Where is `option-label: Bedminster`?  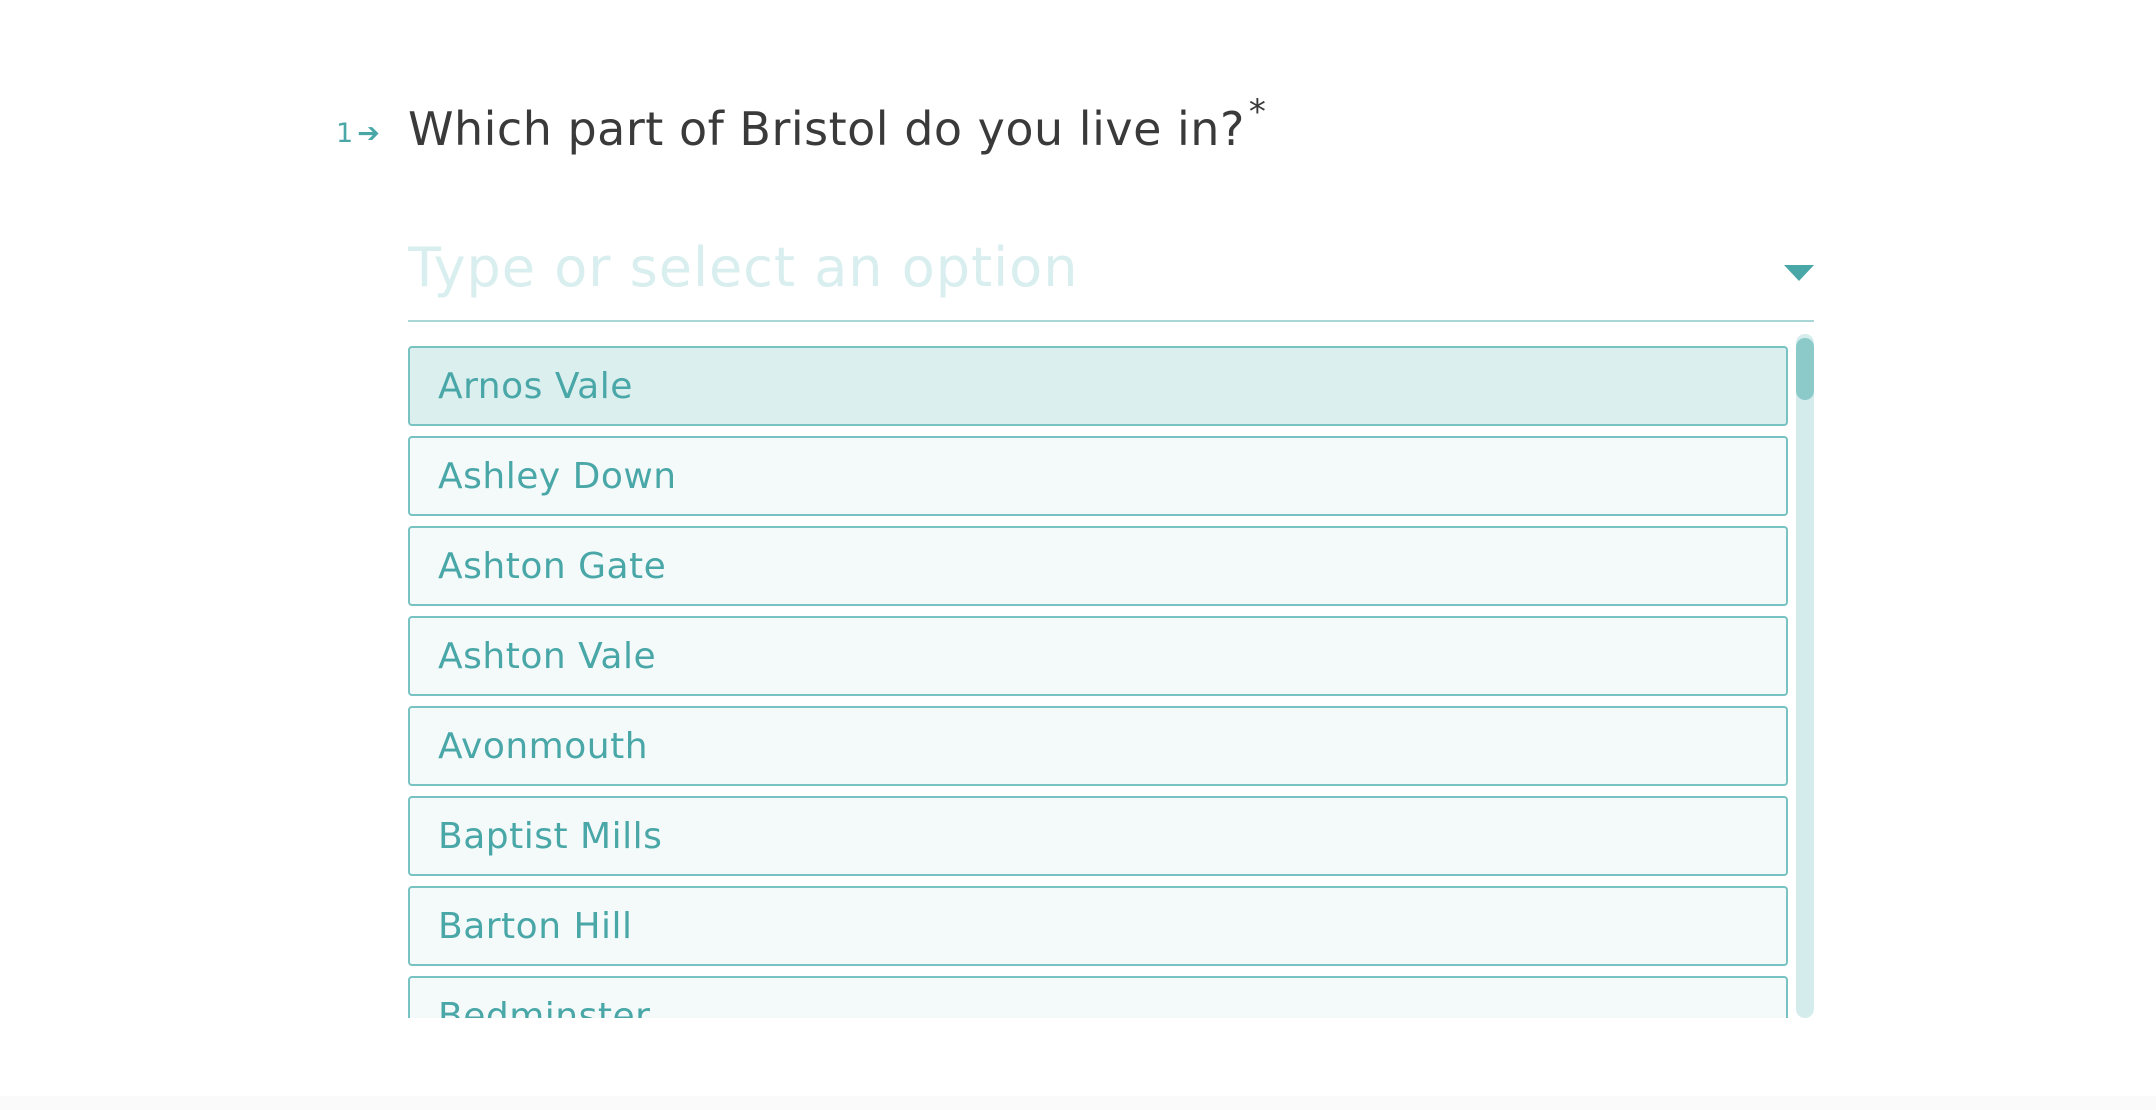 option-label: Bedminster is located at coordinates (544, 1007).